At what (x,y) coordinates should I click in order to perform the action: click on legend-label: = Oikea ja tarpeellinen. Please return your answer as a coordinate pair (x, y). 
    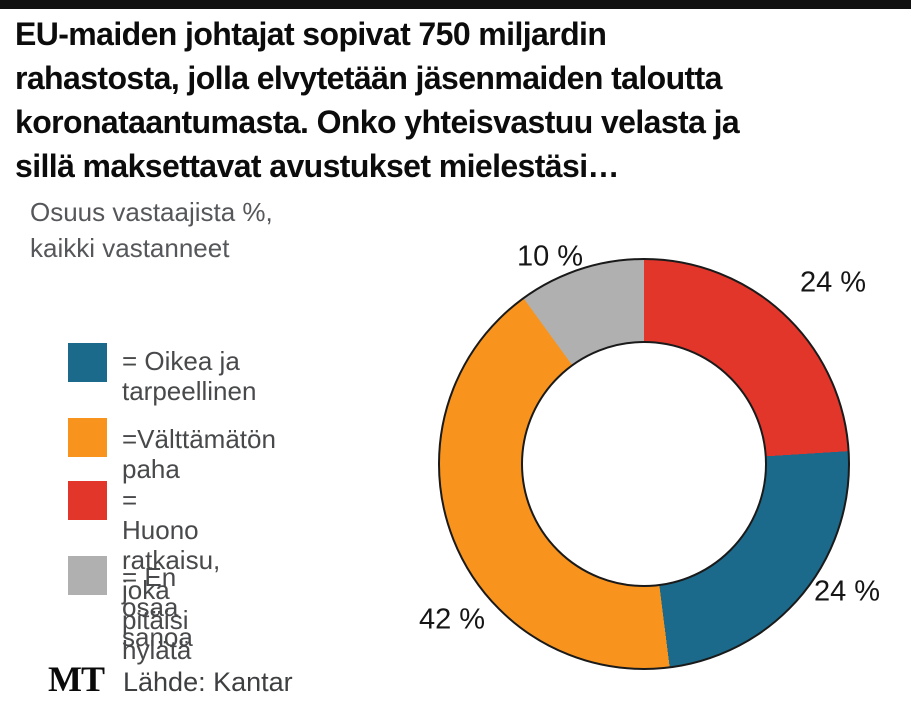
    Looking at the image, I should click on (189, 376).